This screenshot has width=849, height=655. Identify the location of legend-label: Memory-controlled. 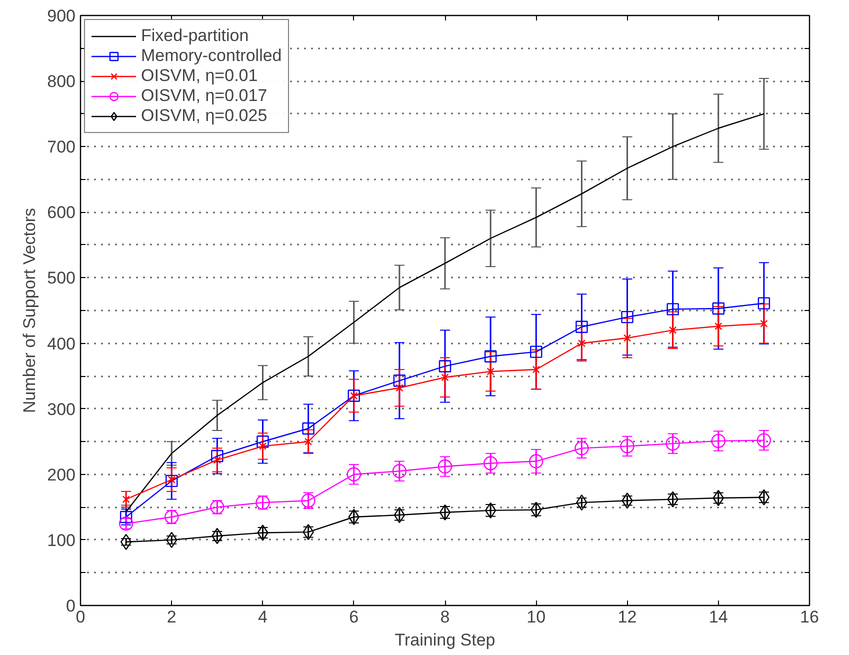
(211, 56).